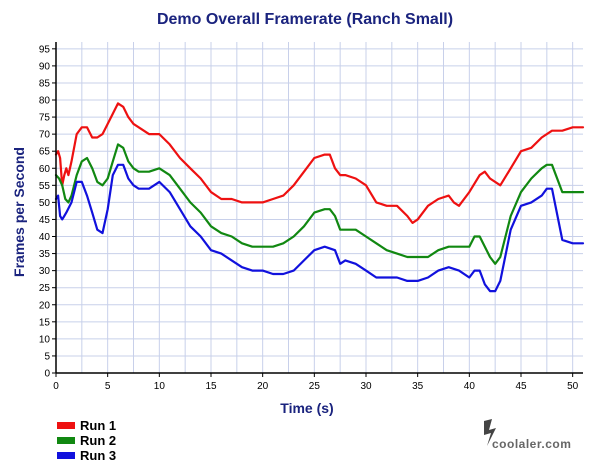 This screenshot has width=600, height=471. Describe the element at coordinates (315, 386) in the screenshot. I see `x-tick-label: 25` at that location.